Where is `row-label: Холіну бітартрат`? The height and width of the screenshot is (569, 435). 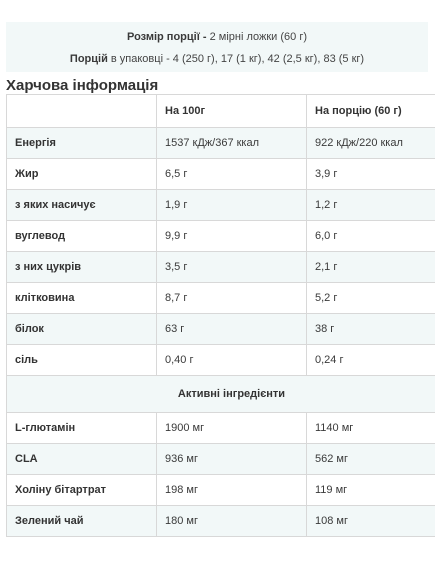 row-label: Холіну бітартрат is located at coordinates (81, 490).